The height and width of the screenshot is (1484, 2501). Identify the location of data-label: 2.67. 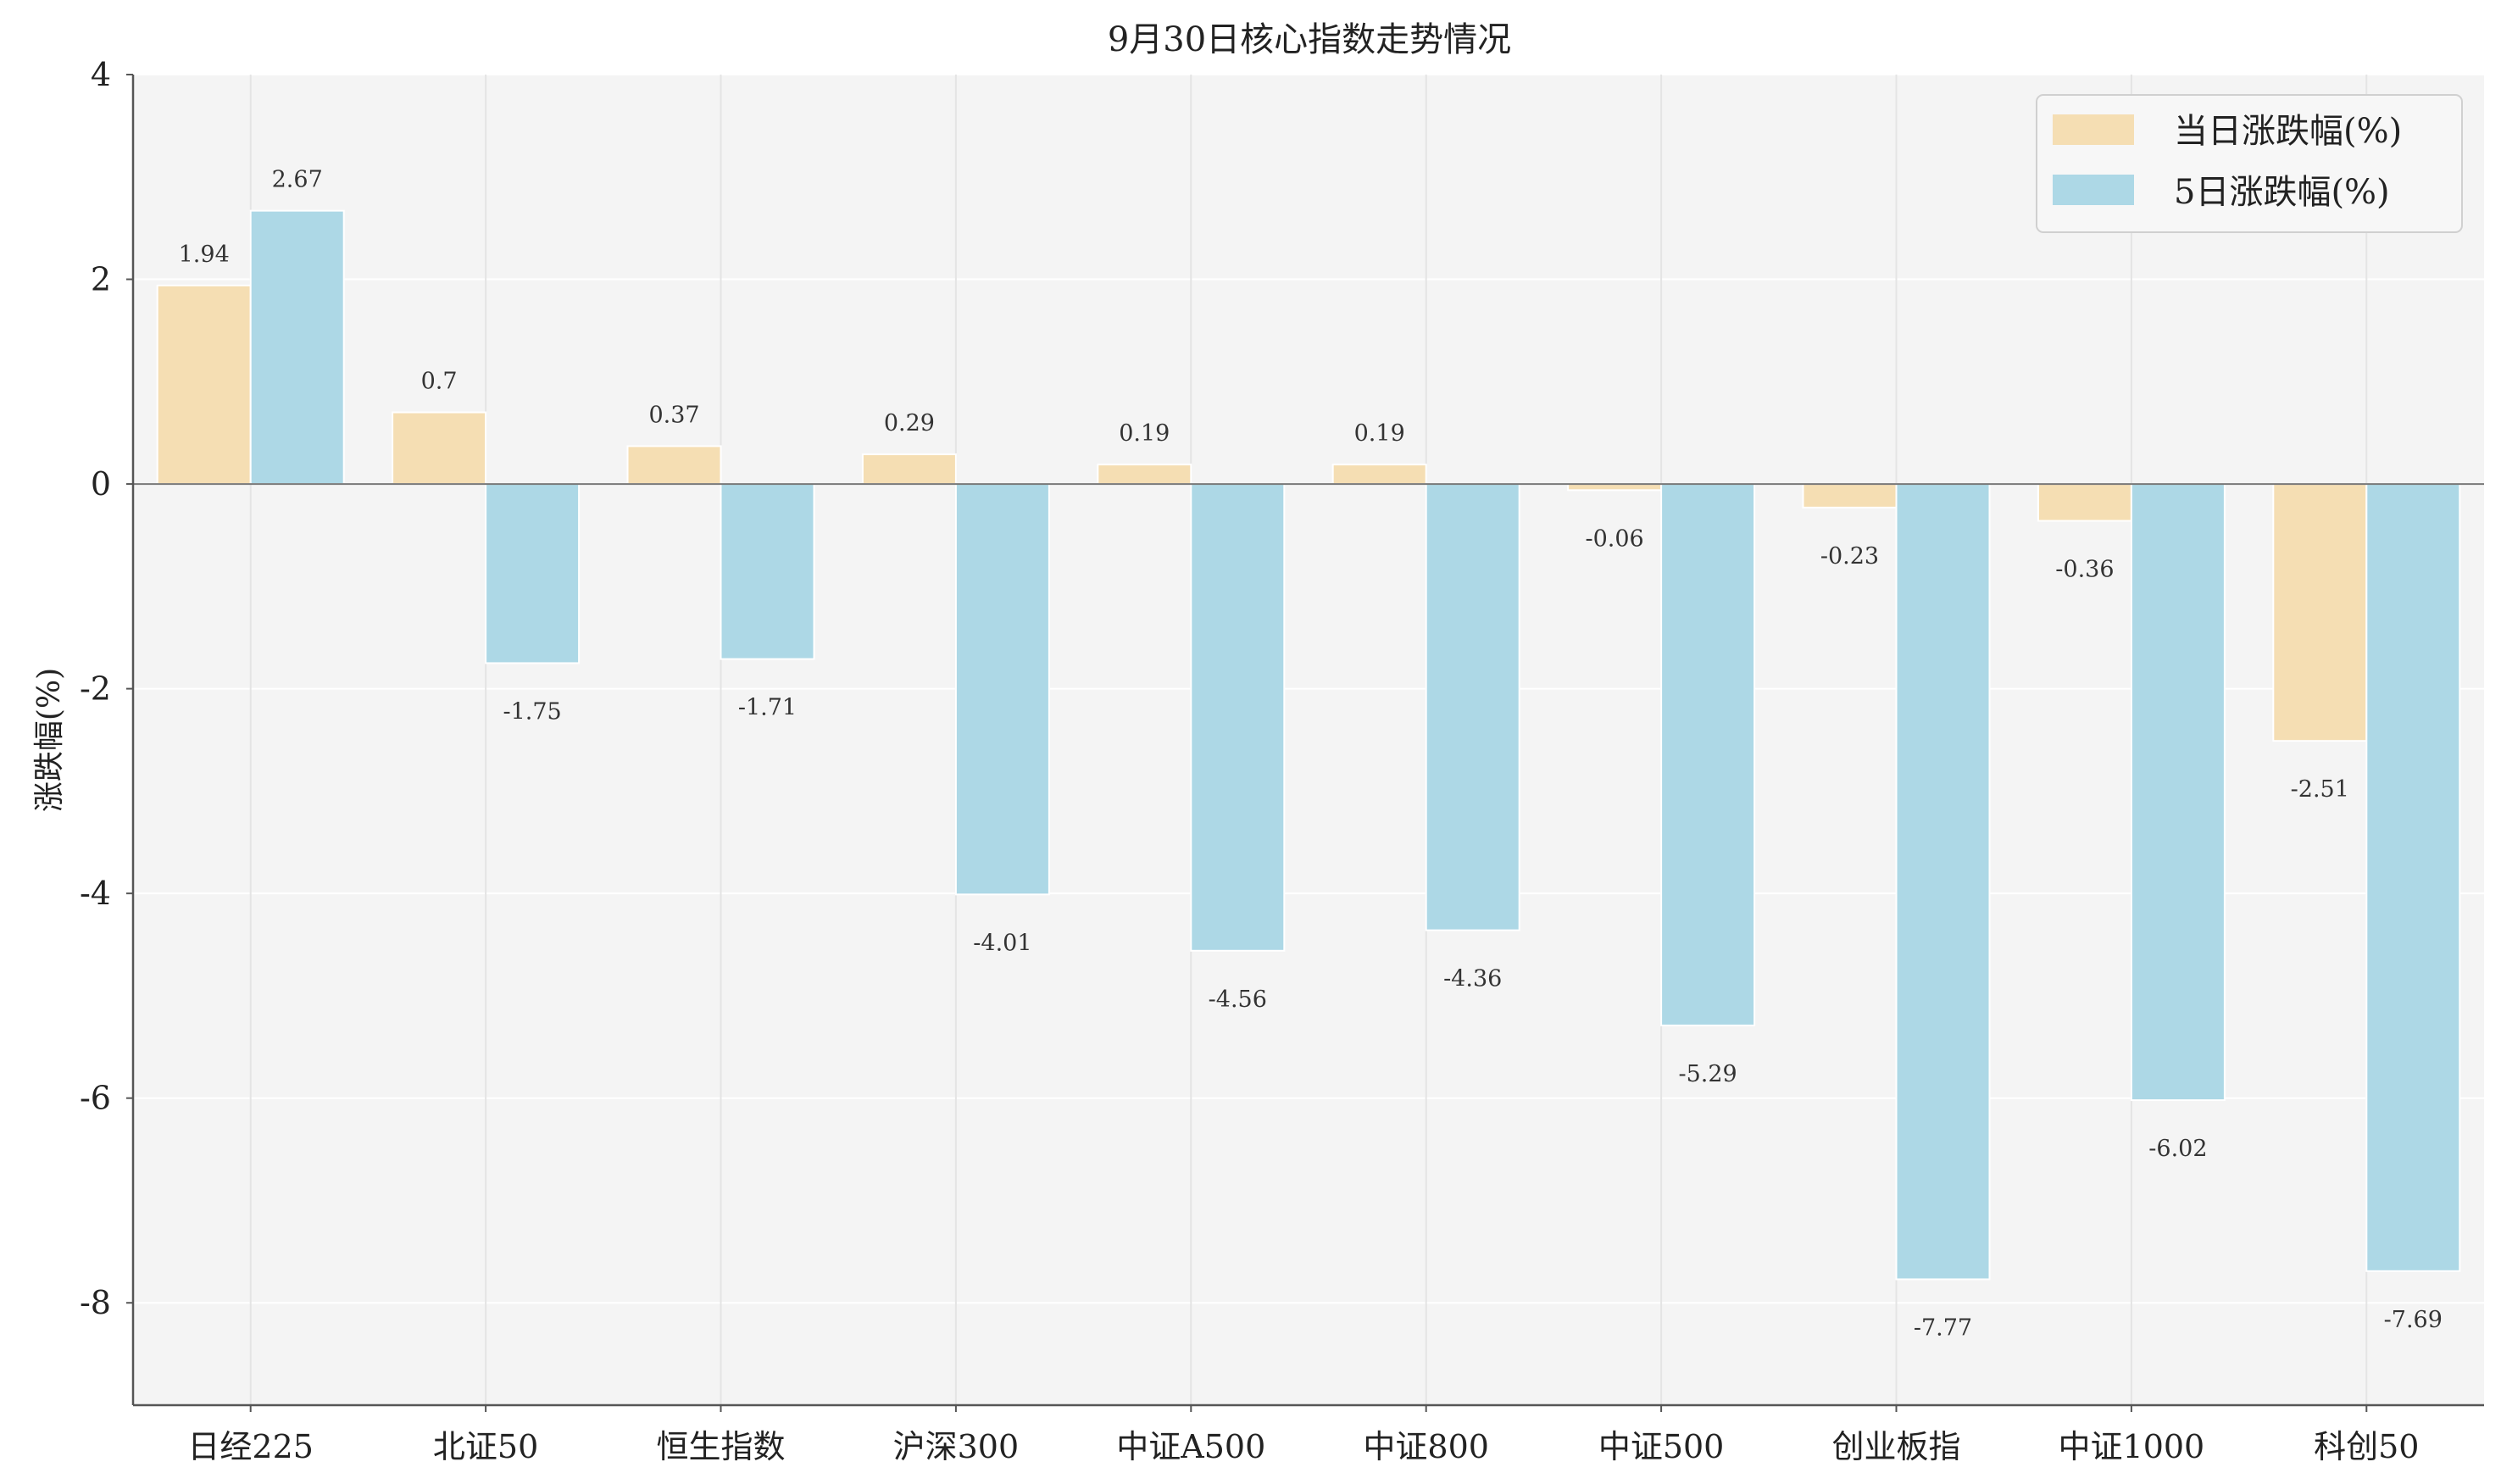
(297, 180).